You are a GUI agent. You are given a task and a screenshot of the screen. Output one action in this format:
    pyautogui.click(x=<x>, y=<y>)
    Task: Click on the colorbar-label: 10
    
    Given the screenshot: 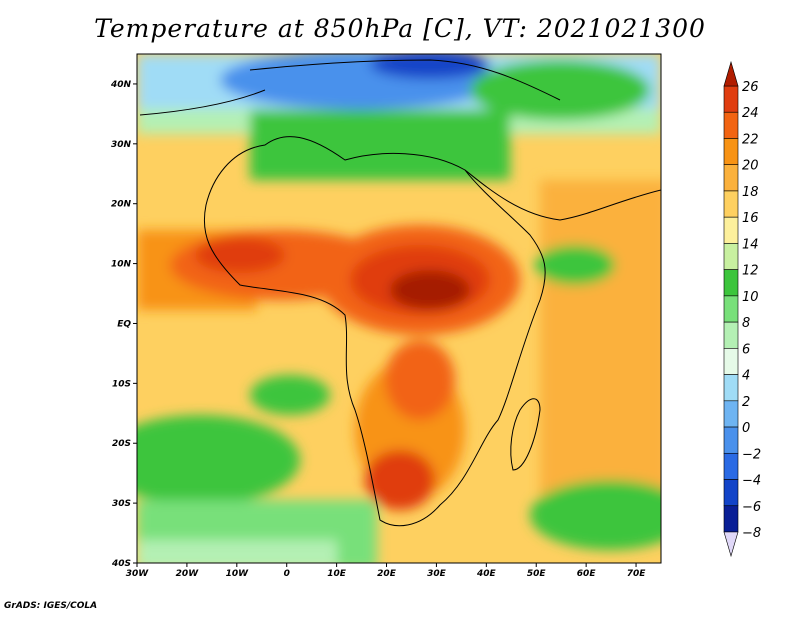 What is the action you would take?
    pyautogui.click(x=750, y=297)
    